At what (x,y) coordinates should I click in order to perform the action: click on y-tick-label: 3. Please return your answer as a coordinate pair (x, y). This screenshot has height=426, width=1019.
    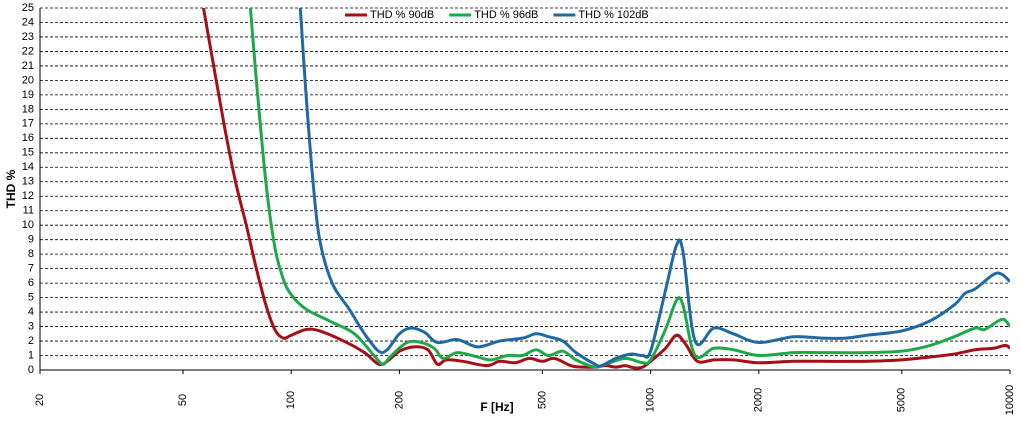
    Looking at the image, I should click on (31, 326).